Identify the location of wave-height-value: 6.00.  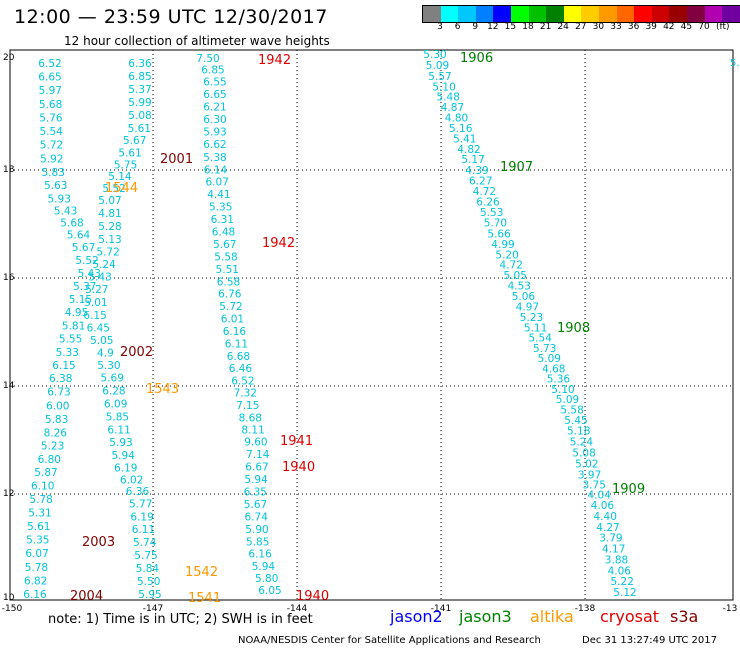
(57, 406).